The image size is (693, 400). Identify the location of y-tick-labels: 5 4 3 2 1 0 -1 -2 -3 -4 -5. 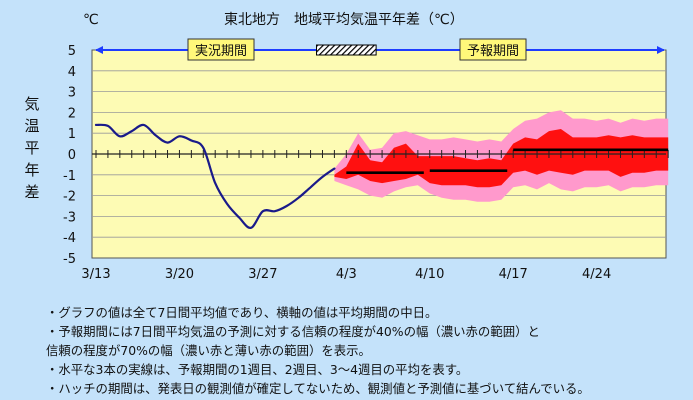
(69, 155).